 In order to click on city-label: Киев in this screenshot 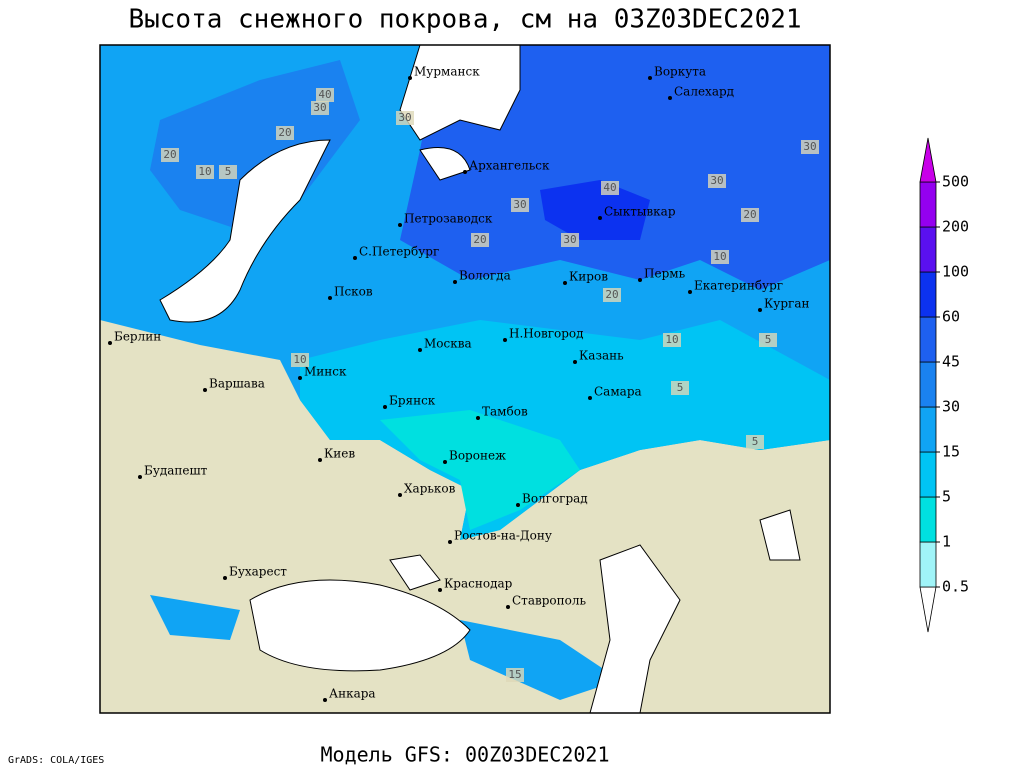, I will do `click(339, 454)`.